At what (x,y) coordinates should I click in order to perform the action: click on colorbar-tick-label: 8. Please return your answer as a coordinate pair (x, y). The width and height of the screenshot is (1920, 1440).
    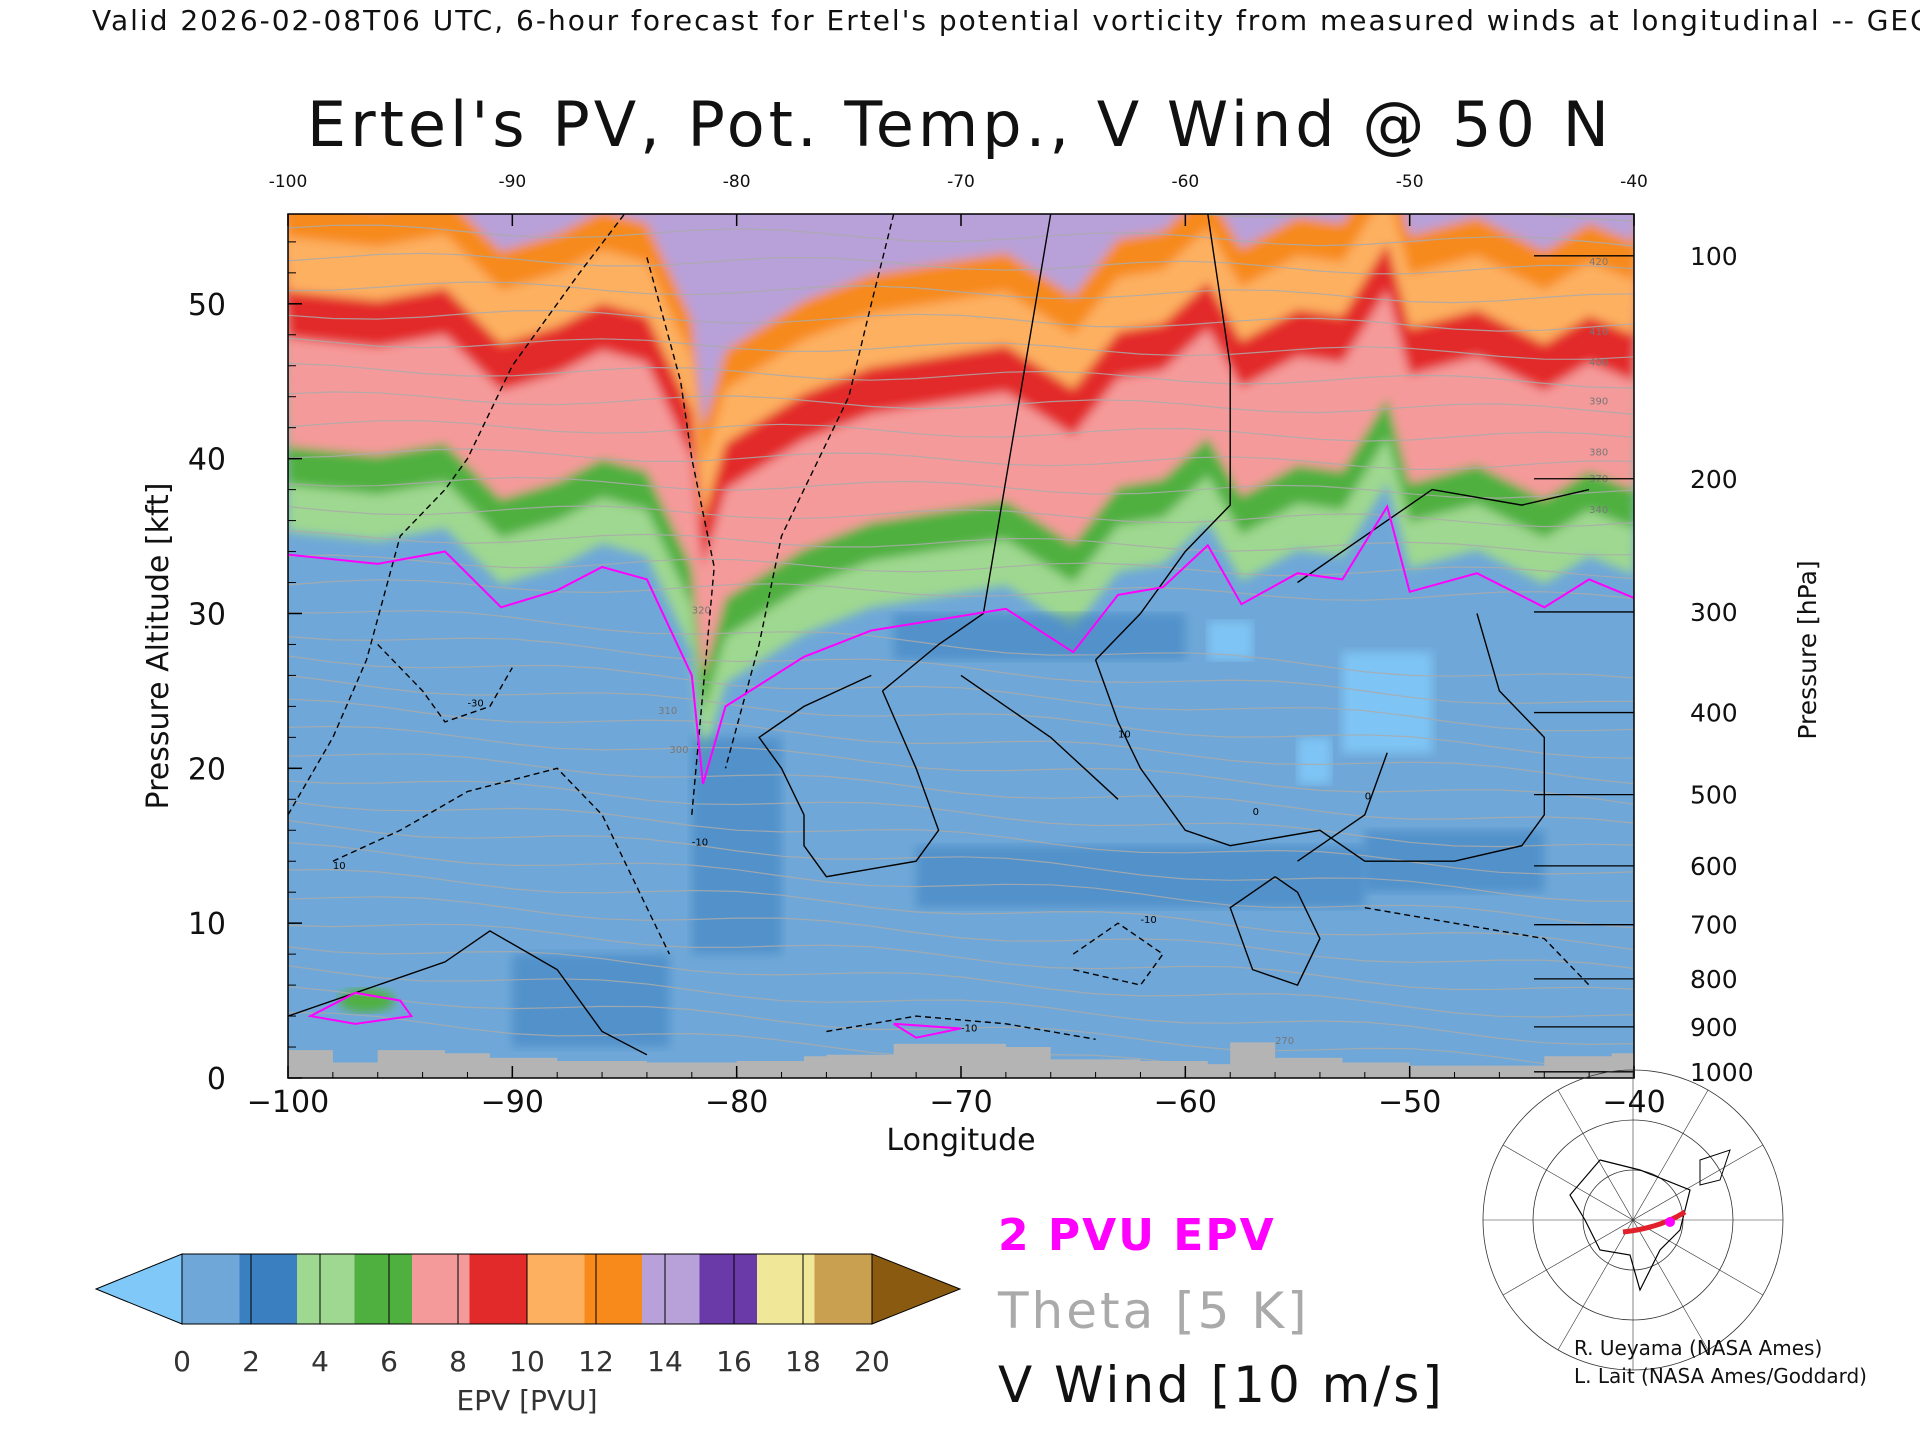
    Looking at the image, I should click on (458, 1361).